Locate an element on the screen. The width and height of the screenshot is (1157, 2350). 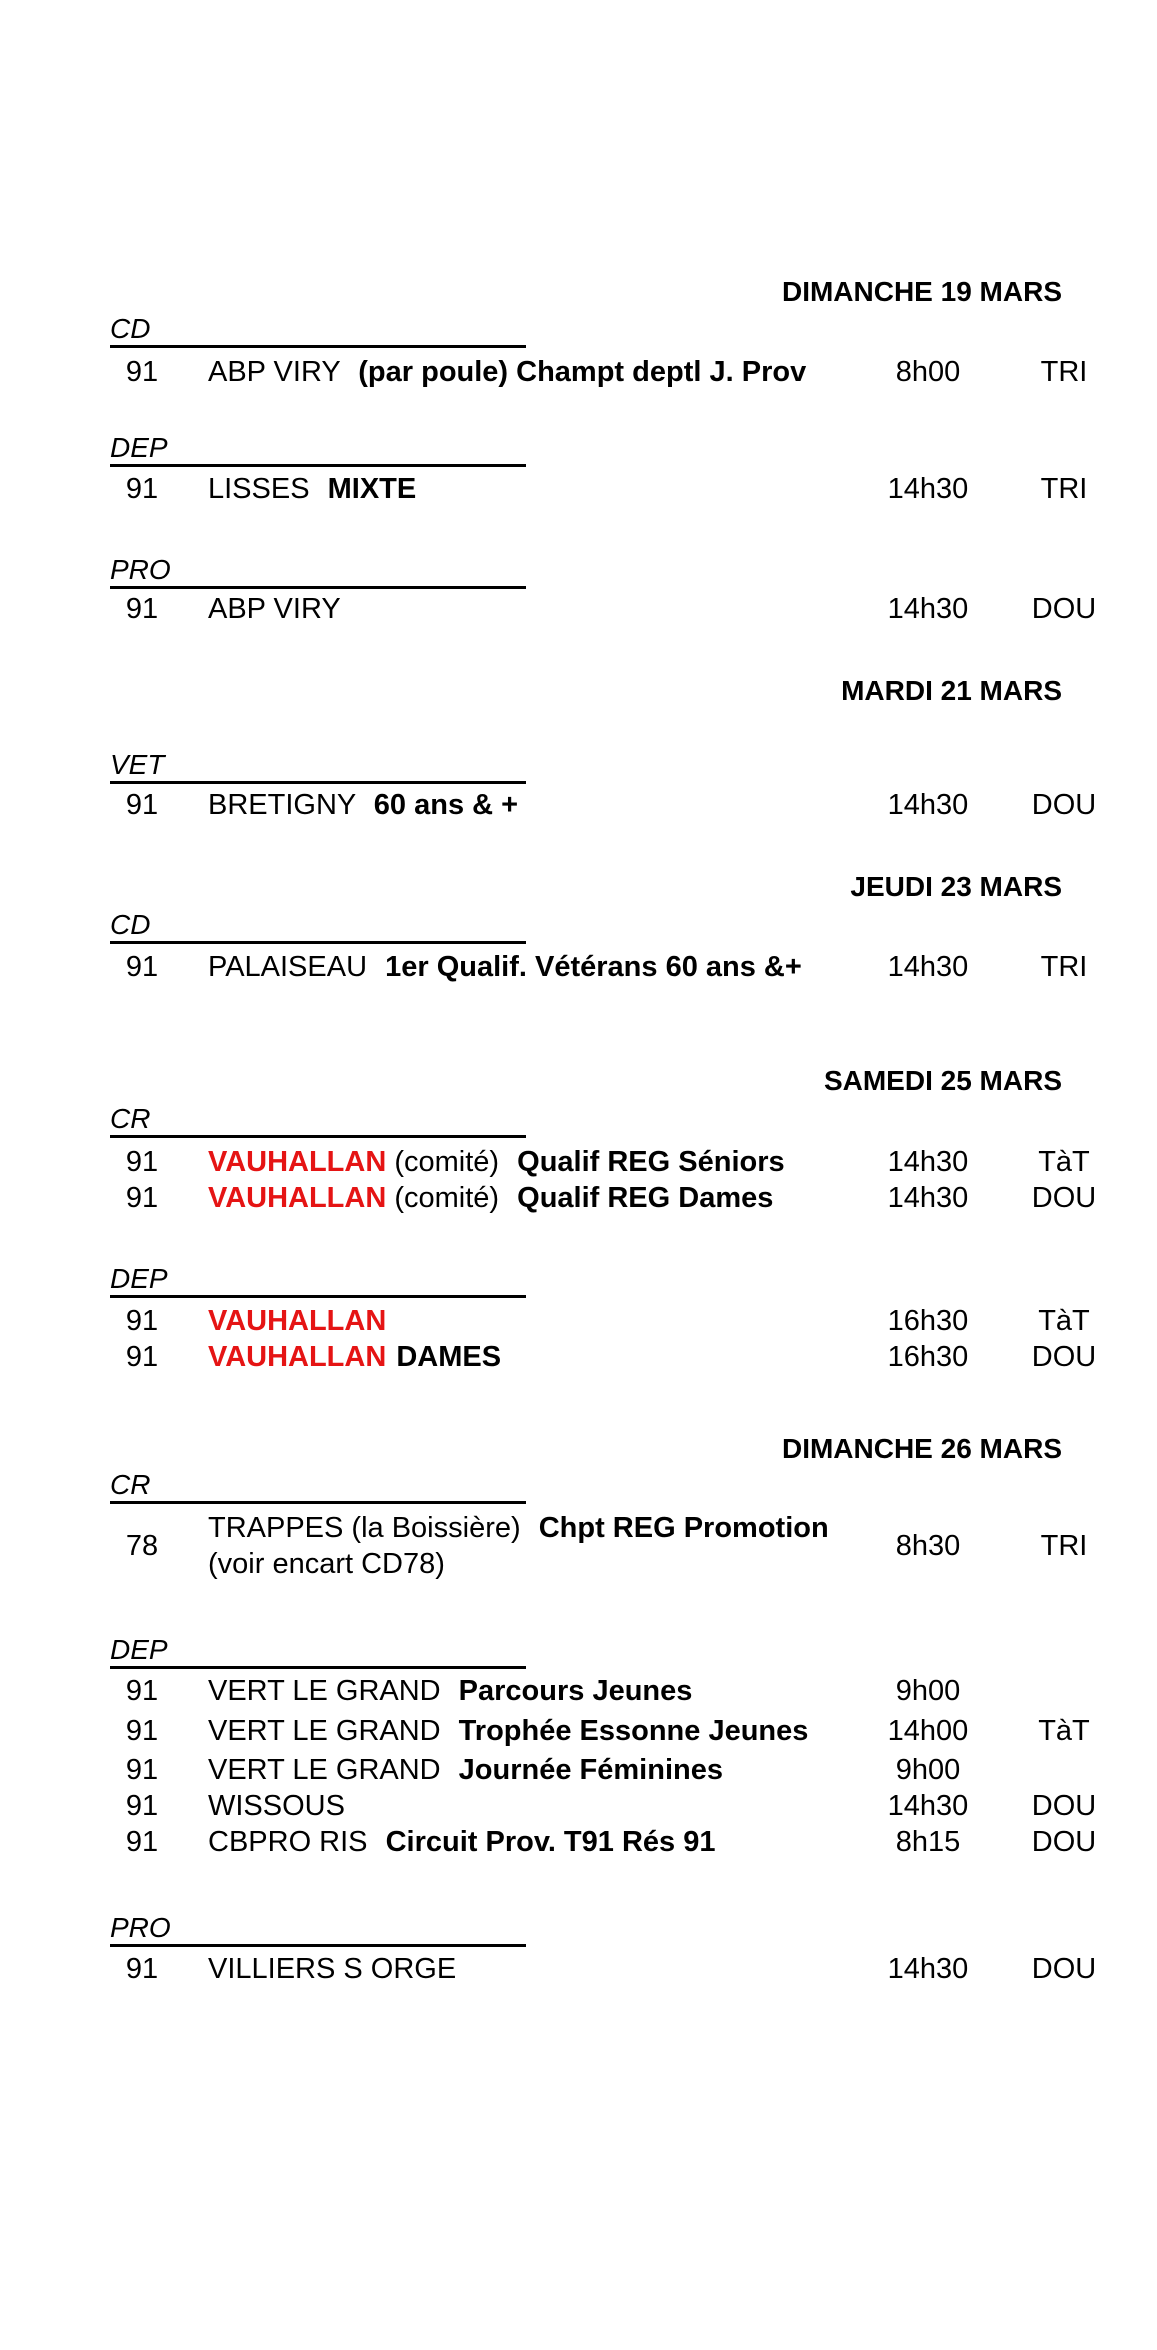
club-name: LISSES is located at coordinates (259, 489).